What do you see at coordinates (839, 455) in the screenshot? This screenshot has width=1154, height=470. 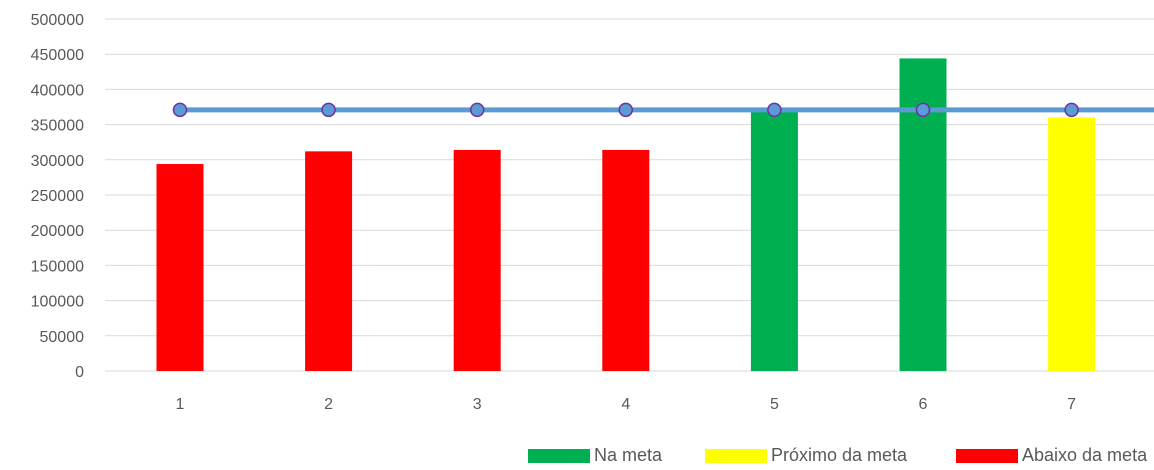 I see `legend-label-proximo-da-meta: Próximo da meta` at bounding box center [839, 455].